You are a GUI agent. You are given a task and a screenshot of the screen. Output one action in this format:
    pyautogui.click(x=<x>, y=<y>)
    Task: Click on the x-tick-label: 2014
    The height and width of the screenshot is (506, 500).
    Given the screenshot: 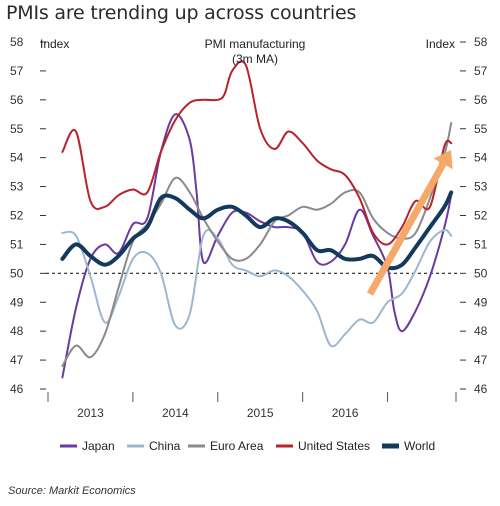 What is the action you would take?
    pyautogui.click(x=175, y=413)
    